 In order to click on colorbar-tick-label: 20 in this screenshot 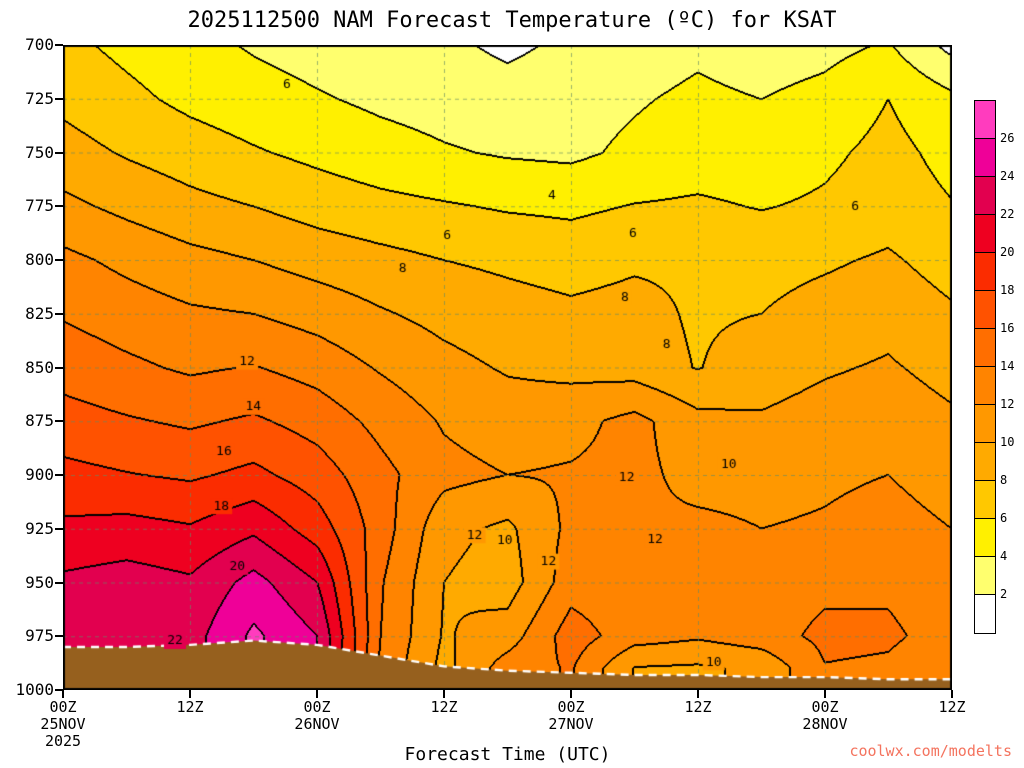, I will do `click(1007, 252)`.